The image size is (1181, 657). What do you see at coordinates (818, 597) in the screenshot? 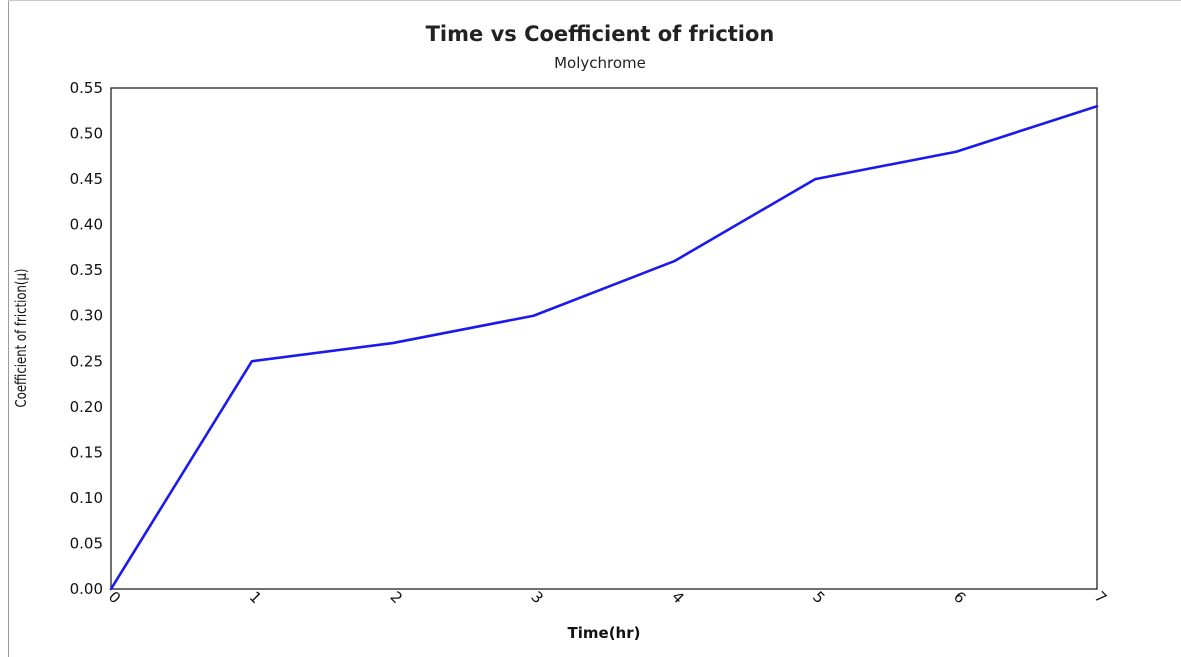
I see `x-tick-label: 5` at bounding box center [818, 597].